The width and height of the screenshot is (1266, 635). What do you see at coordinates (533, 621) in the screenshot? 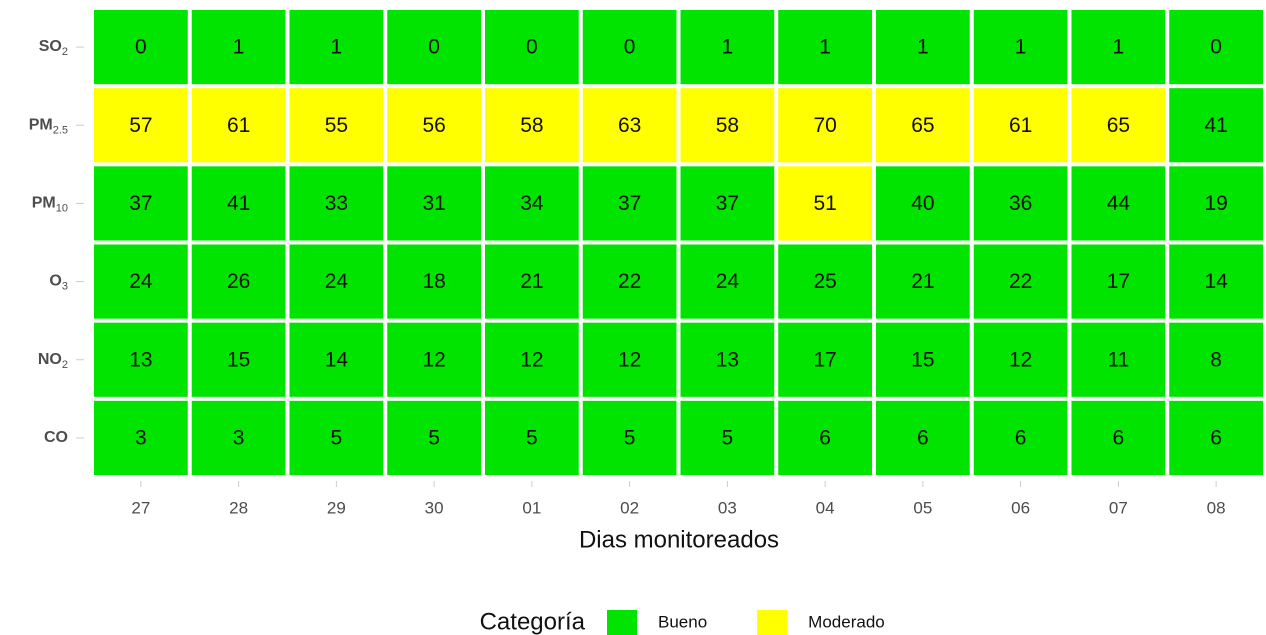
I see `legend-title: Categoría` at bounding box center [533, 621].